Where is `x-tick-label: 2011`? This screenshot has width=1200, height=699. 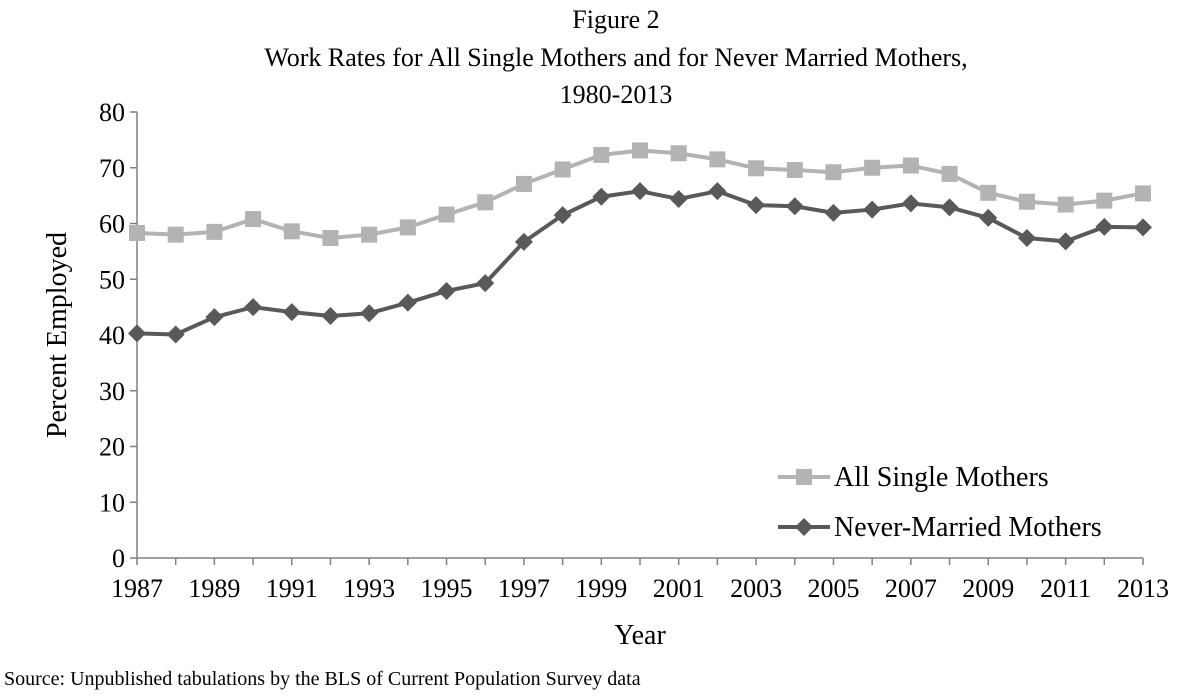
x-tick-label: 2011 is located at coordinates (1065, 588).